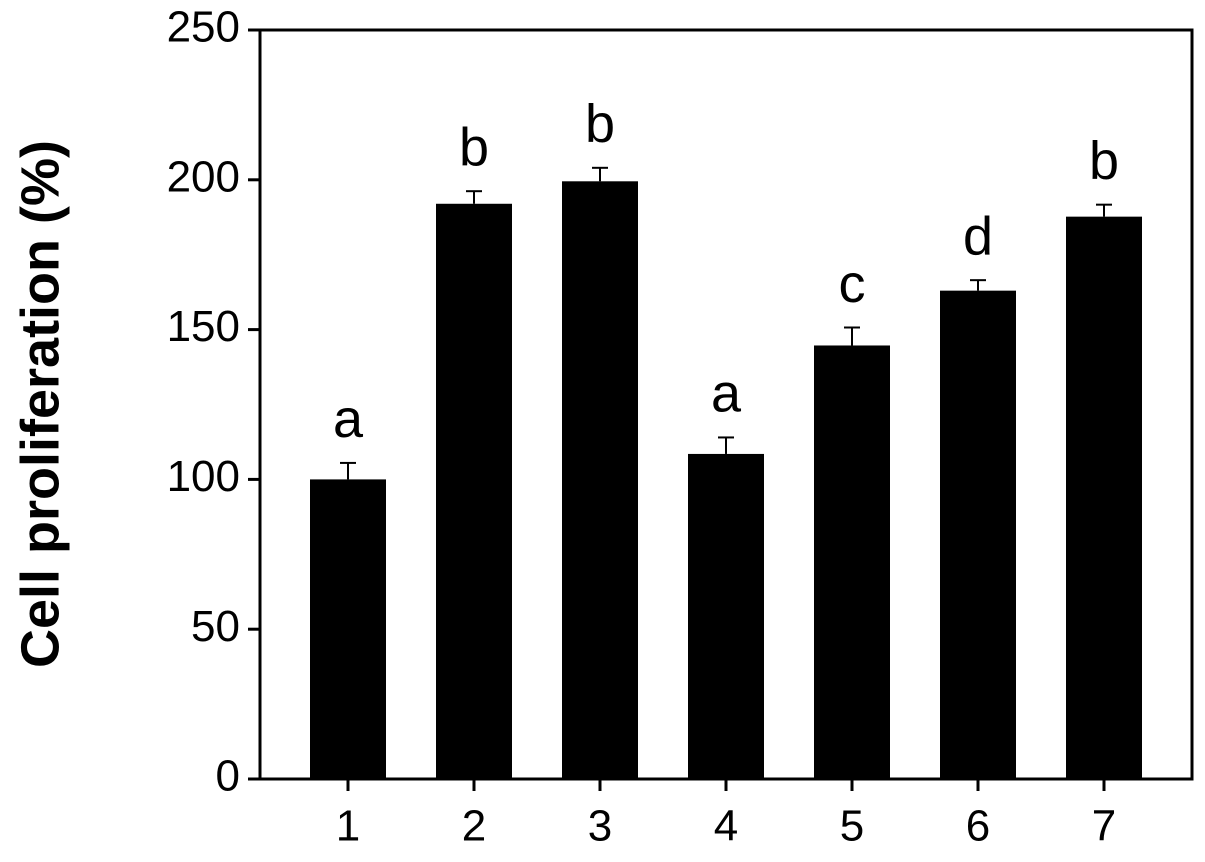 The width and height of the screenshot is (1205, 862). I want to click on significance-letter: d, so click(978, 236).